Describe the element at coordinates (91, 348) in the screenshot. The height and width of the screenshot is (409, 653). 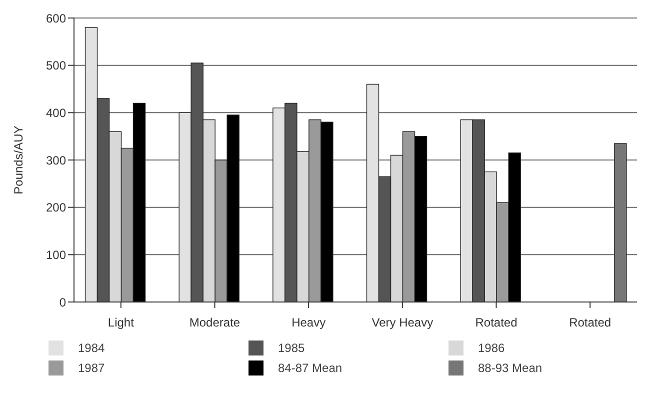
I see `legend-label: 1984` at that location.